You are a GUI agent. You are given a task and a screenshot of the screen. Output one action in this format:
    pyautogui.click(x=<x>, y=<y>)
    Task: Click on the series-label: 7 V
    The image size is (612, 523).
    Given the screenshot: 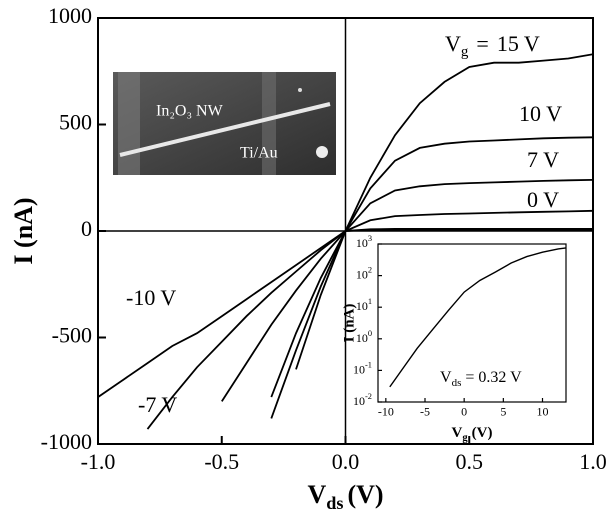 What is the action you would take?
    pyautogui.click(x=543, y=159)
    